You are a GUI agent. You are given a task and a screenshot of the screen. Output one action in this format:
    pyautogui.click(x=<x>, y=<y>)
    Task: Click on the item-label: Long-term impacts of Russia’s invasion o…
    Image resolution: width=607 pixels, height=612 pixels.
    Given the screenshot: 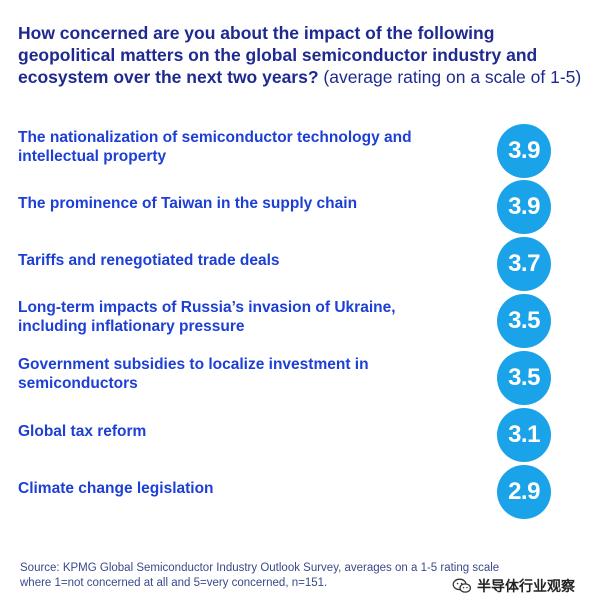 What is the action you would take?
    pyautogui.click(x=207, y=317)
    